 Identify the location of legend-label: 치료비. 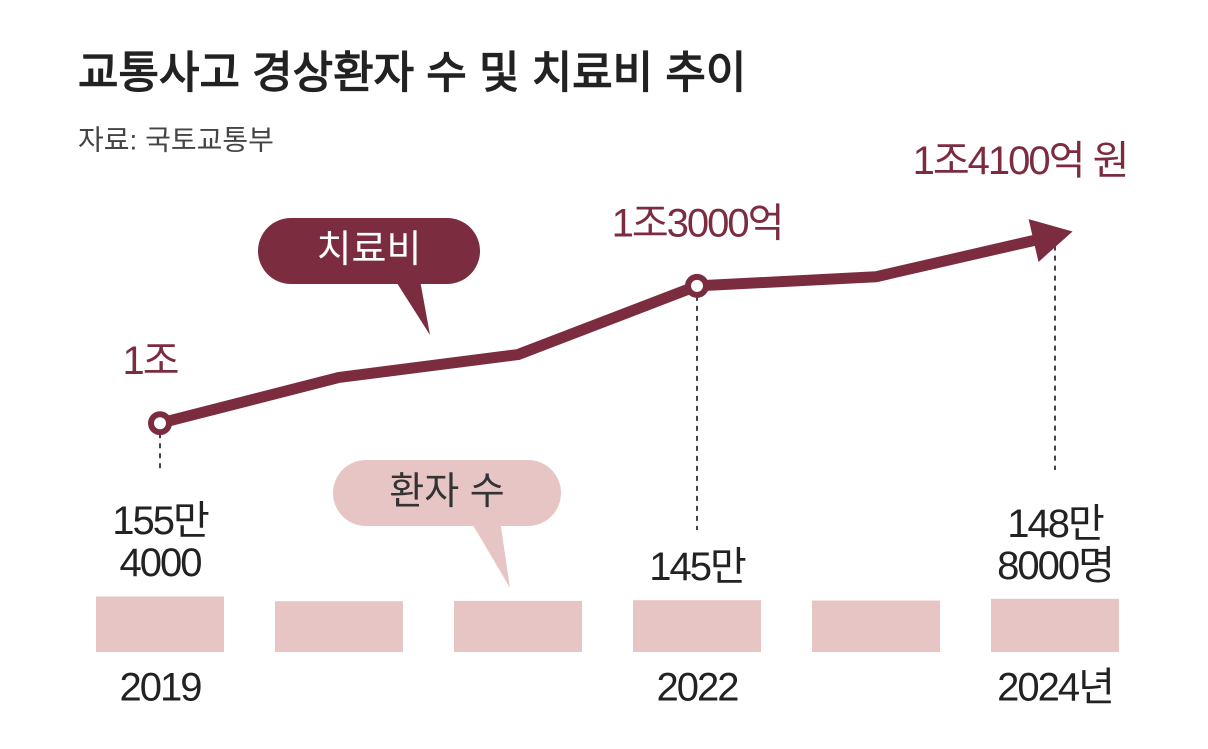
(369, 250).